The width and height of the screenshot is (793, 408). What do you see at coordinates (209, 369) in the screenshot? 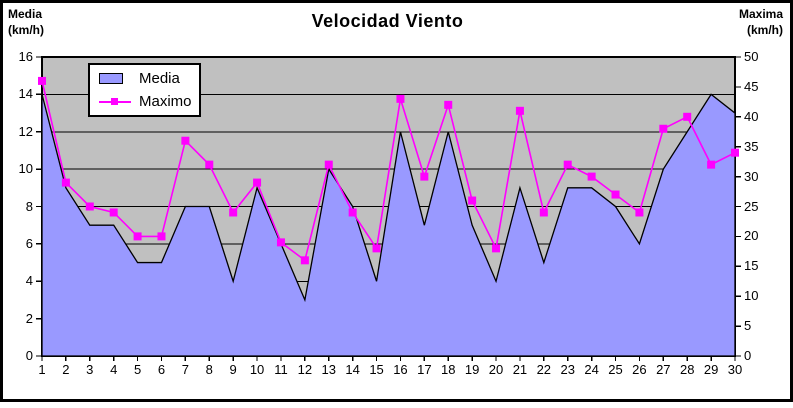
I see `x-axis-tick-label: 8` at bounding box center [209, 369].